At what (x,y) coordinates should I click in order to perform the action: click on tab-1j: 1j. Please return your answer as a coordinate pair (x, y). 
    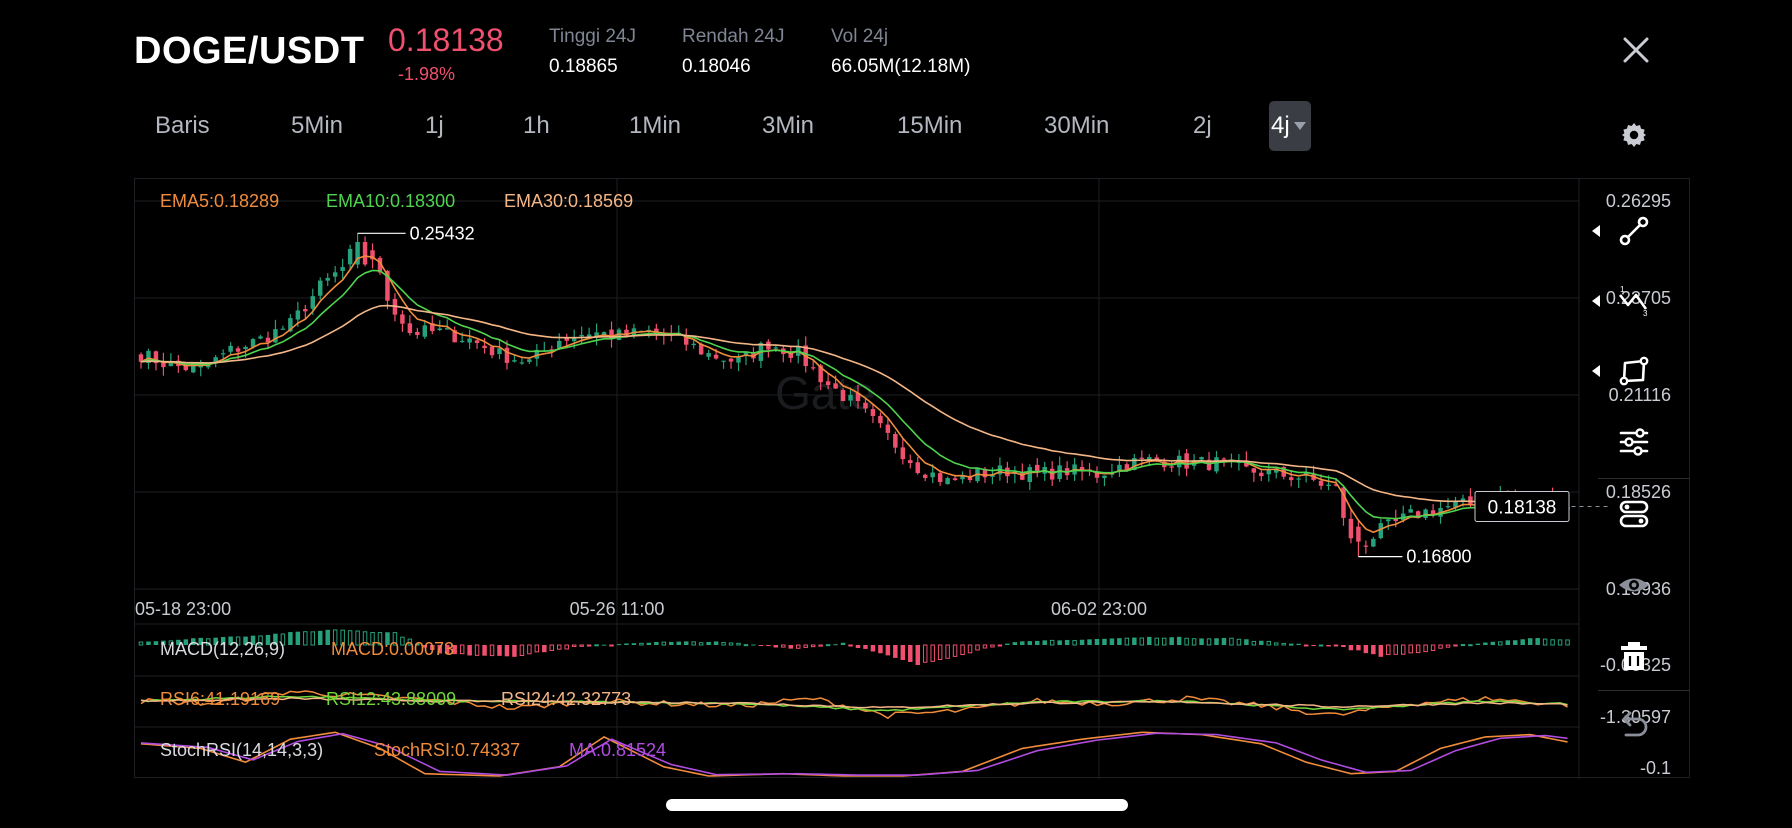
    Looking at the image, I should click on (434, 125).